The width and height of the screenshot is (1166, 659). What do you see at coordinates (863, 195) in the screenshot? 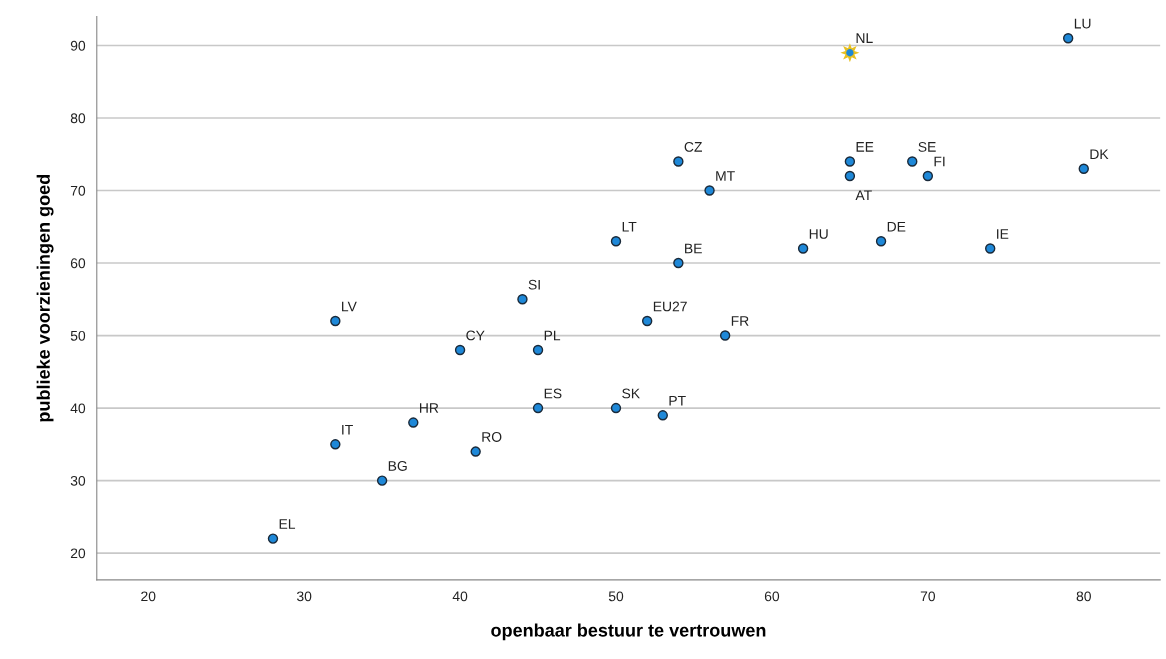
I see `annotation: AT` at bounding box center [863, 195].